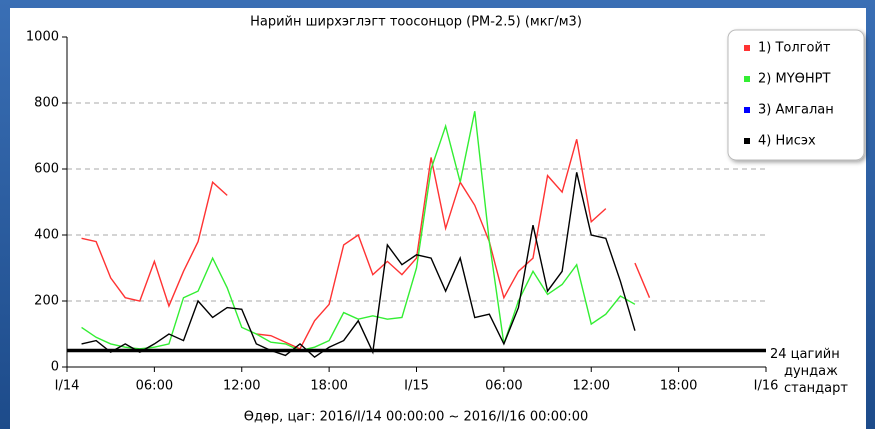  I want to click on legend-label: 4) Нисэх, so click(787, 141).